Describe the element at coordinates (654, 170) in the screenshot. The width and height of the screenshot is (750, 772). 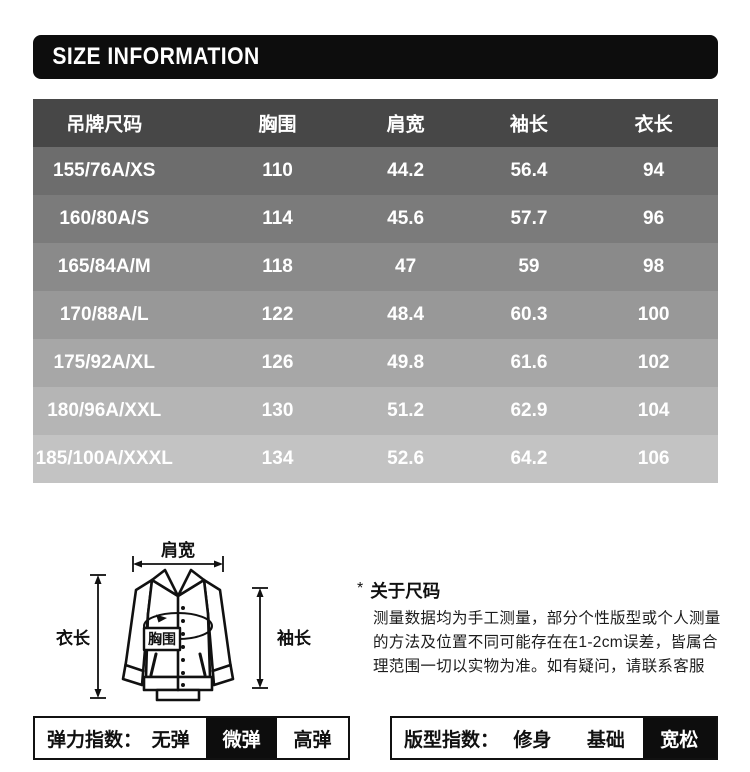
I see `measurement-cell: 94` at that location.